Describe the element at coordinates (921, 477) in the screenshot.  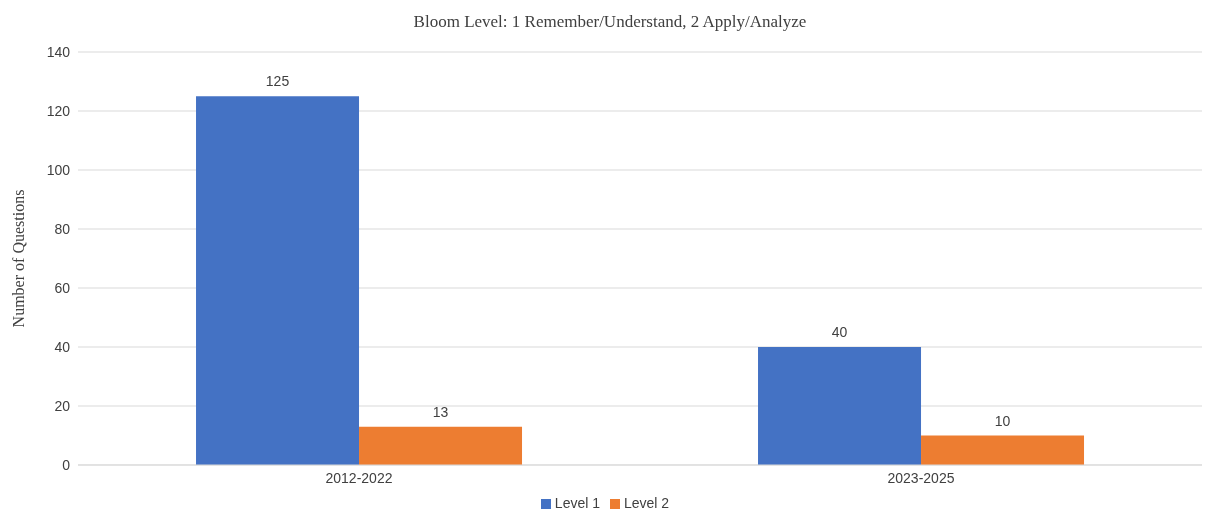
I see `x-tick-label: 2023-2025` at that location.